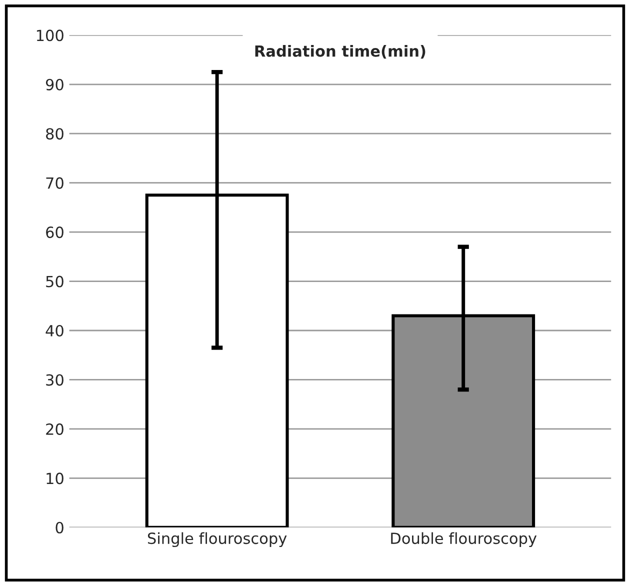 The height and width of the screenshot is (586, 630). I want to click on y-tick-label: 10, so click(55, 478).